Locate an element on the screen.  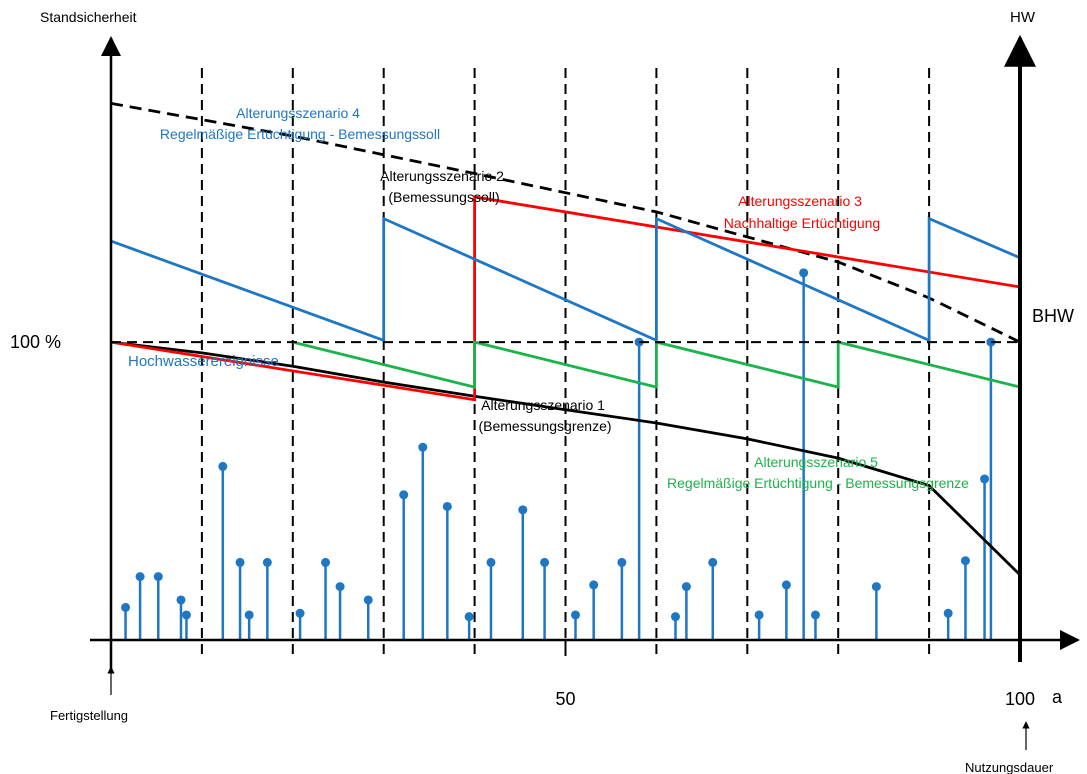
y-tick-label-0: 100 % is located at coordinates (35, 342).